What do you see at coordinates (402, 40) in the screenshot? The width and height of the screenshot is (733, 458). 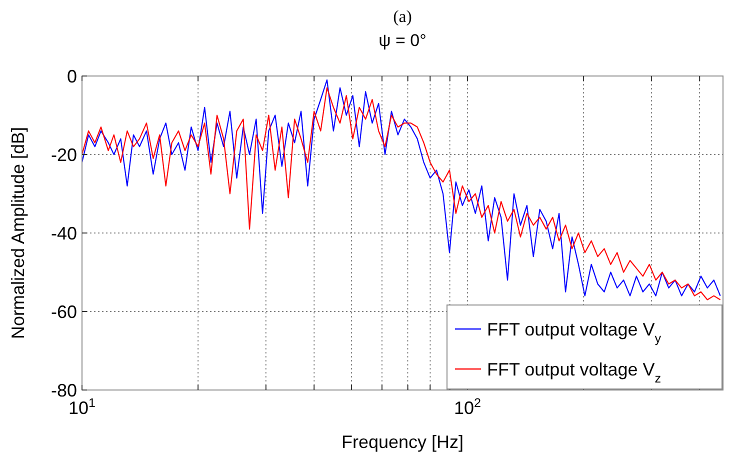 I see `chart-subtitle: ψ = 0°` at bounding box center [402, 40].